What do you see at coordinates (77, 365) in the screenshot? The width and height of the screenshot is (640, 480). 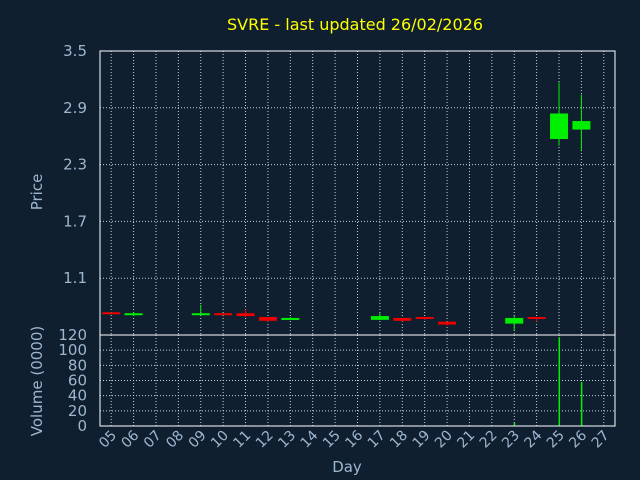 I see `volume-y-tick-label: 80` at bounding box center [77, 365].